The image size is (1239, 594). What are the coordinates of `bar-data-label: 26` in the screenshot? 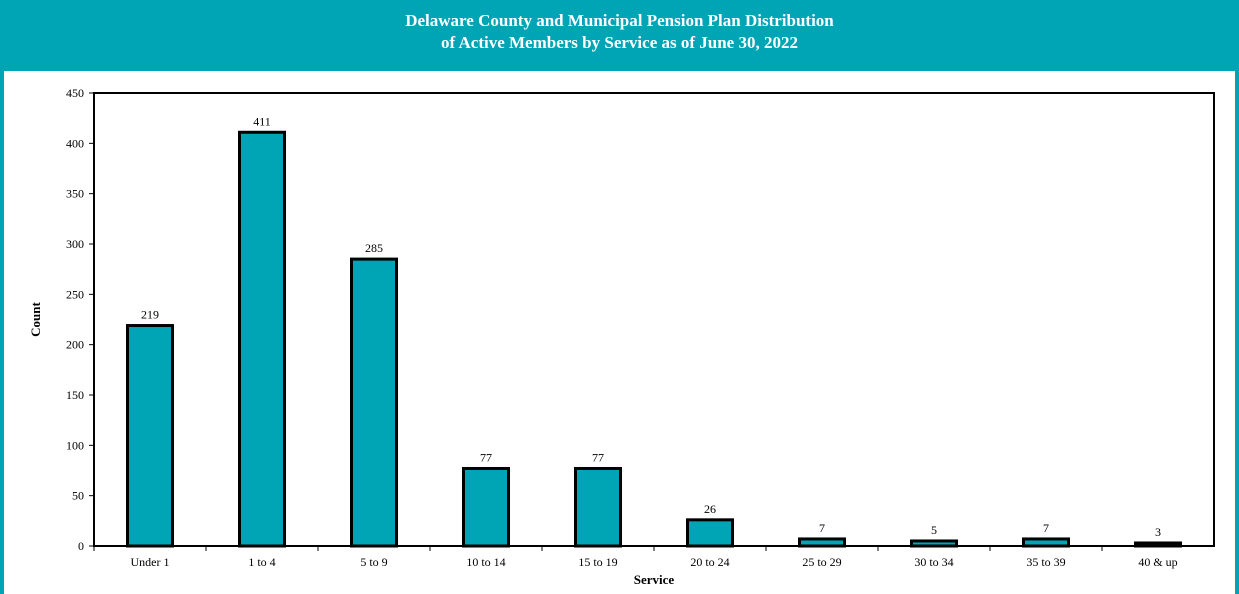 It's located at (710, 509).